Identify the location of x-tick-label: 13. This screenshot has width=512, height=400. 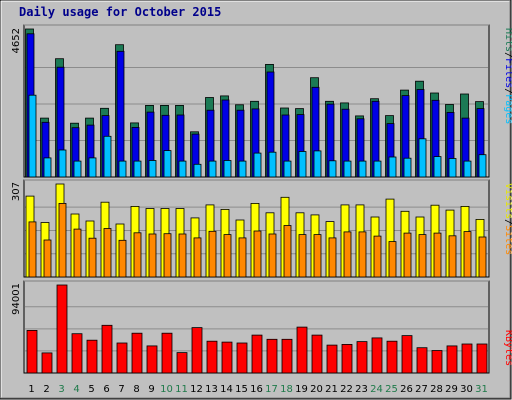
(211, 389).